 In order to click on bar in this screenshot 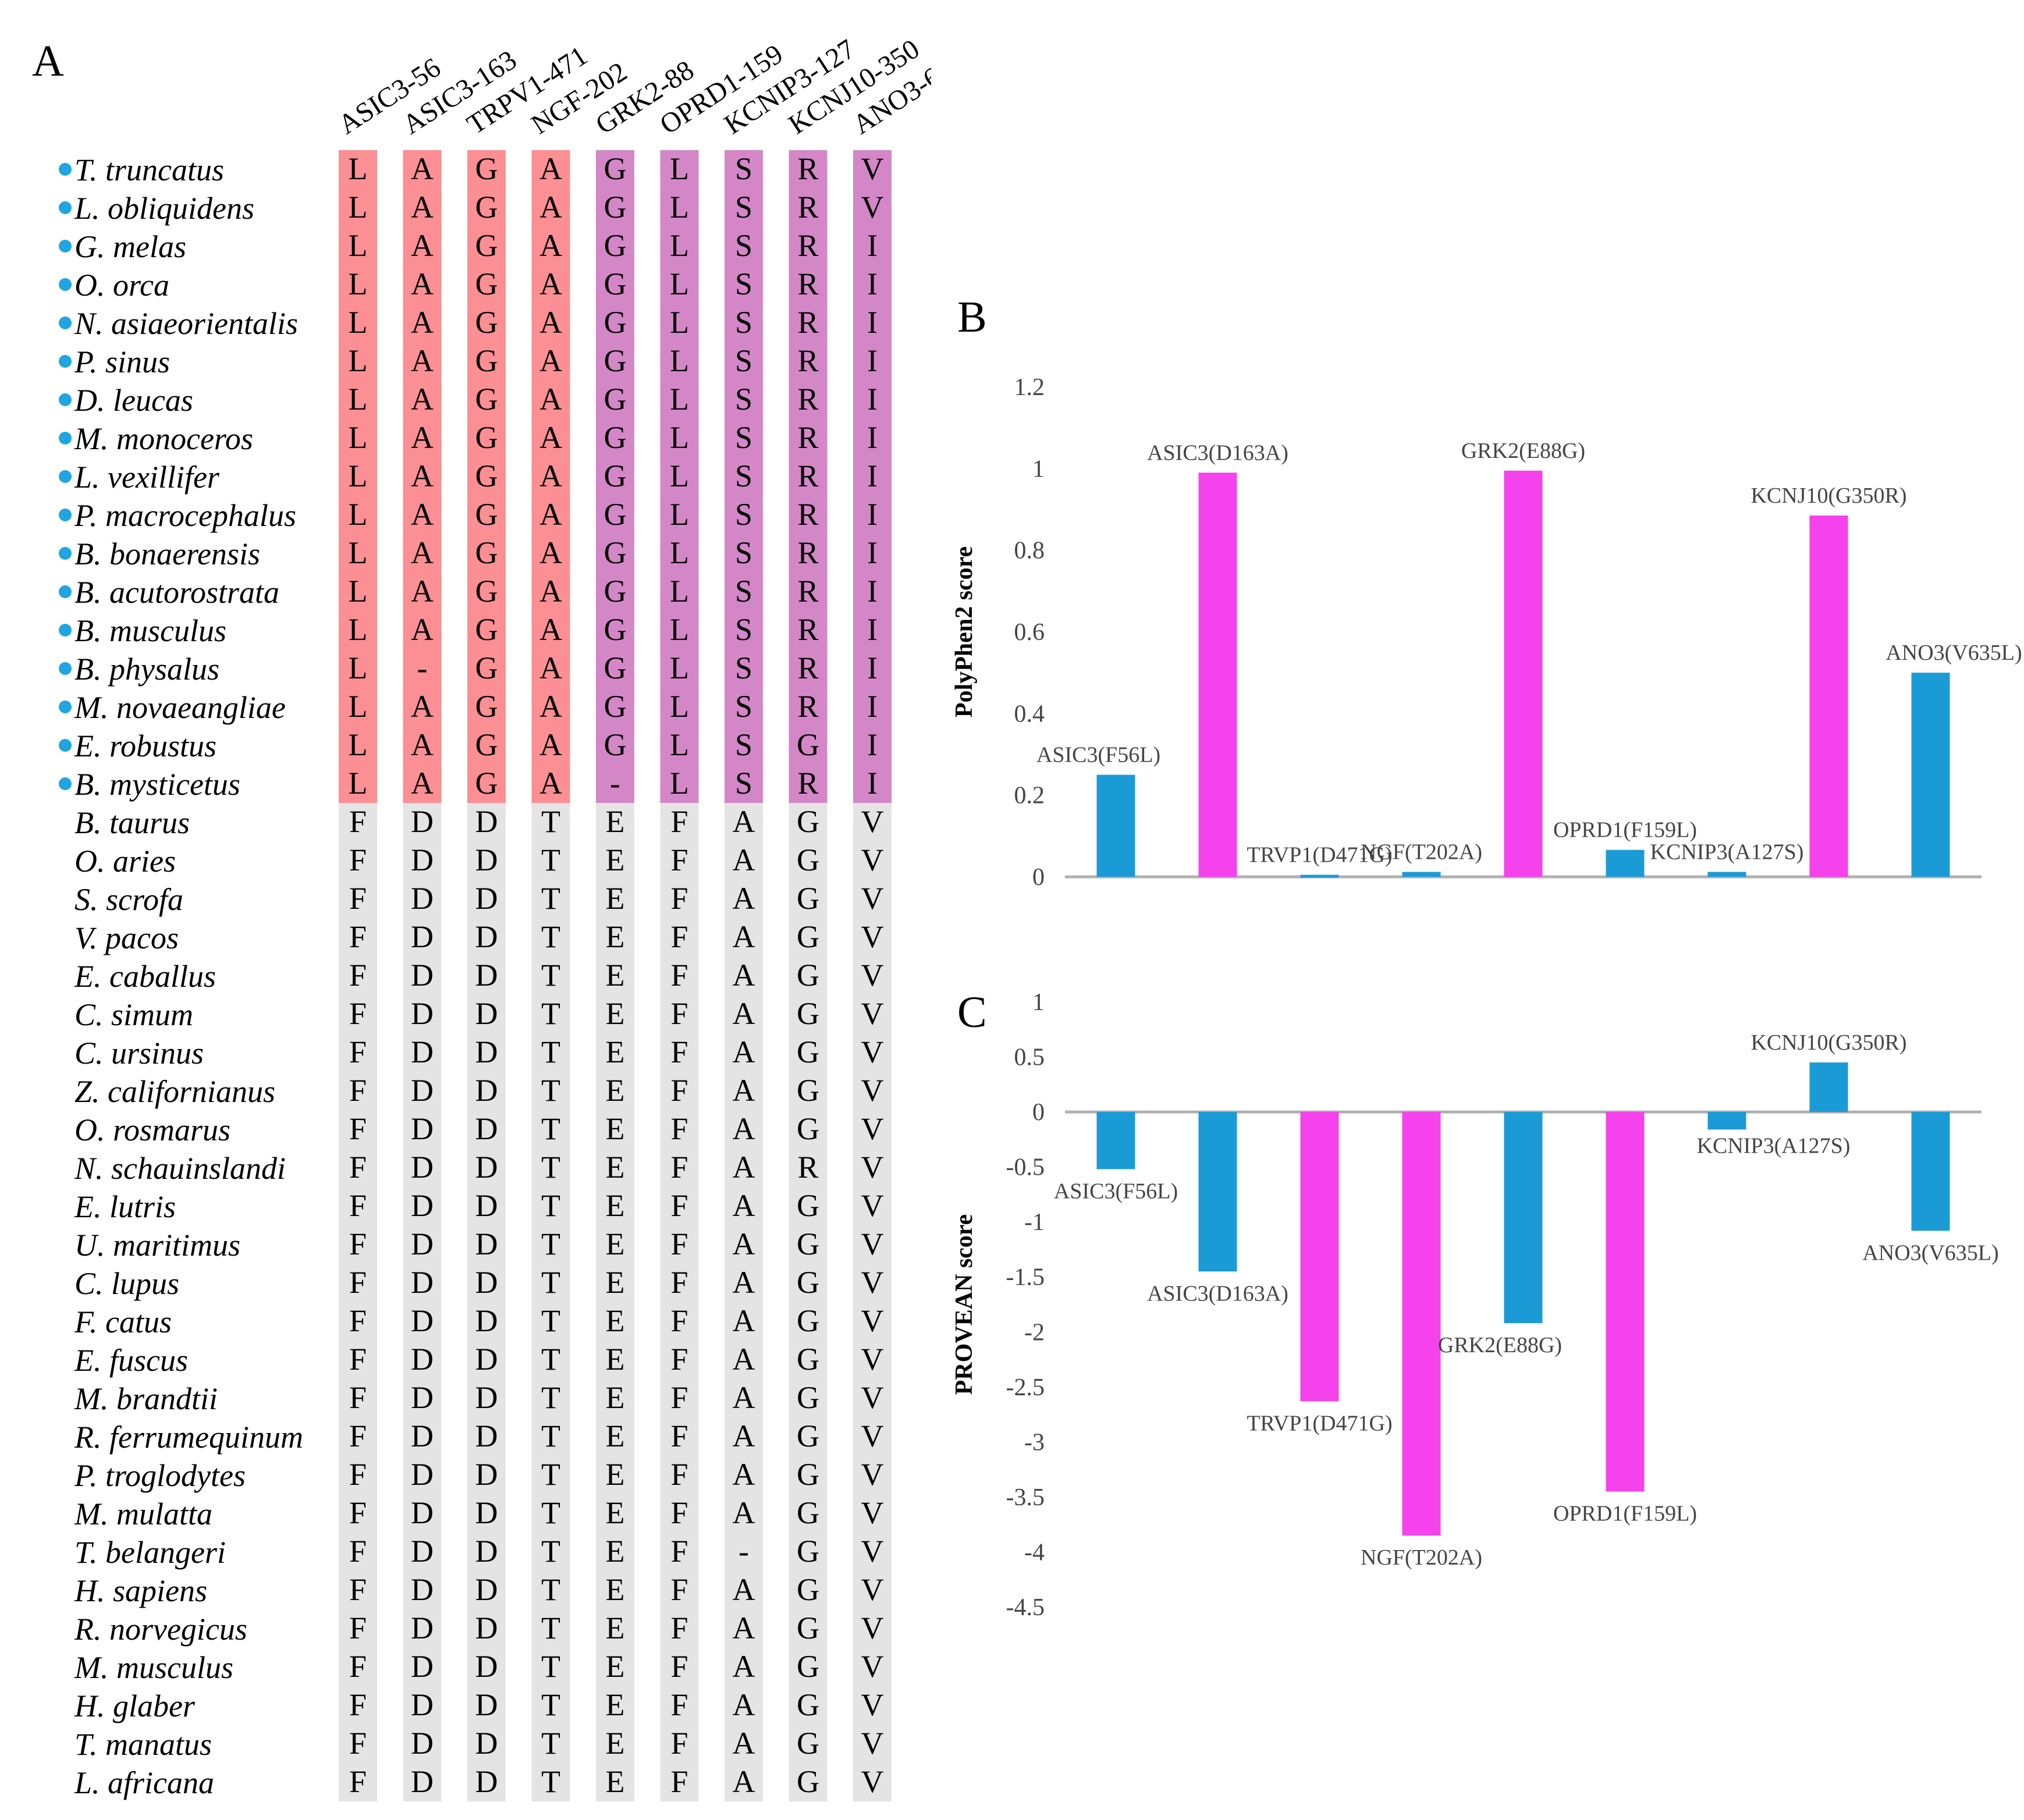, I will do `click(1217, 674)`.